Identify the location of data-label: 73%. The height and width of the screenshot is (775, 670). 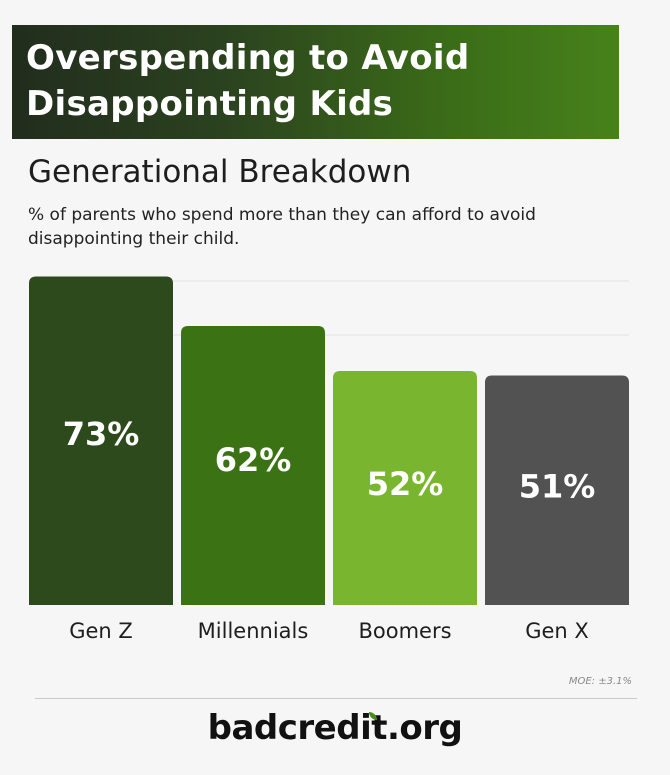
(101, 434).